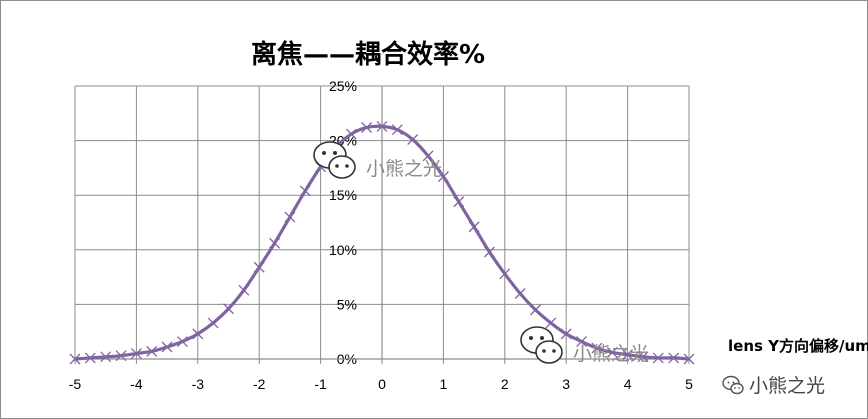  I want to click on x-tick-label: 3, so click(566, 384).